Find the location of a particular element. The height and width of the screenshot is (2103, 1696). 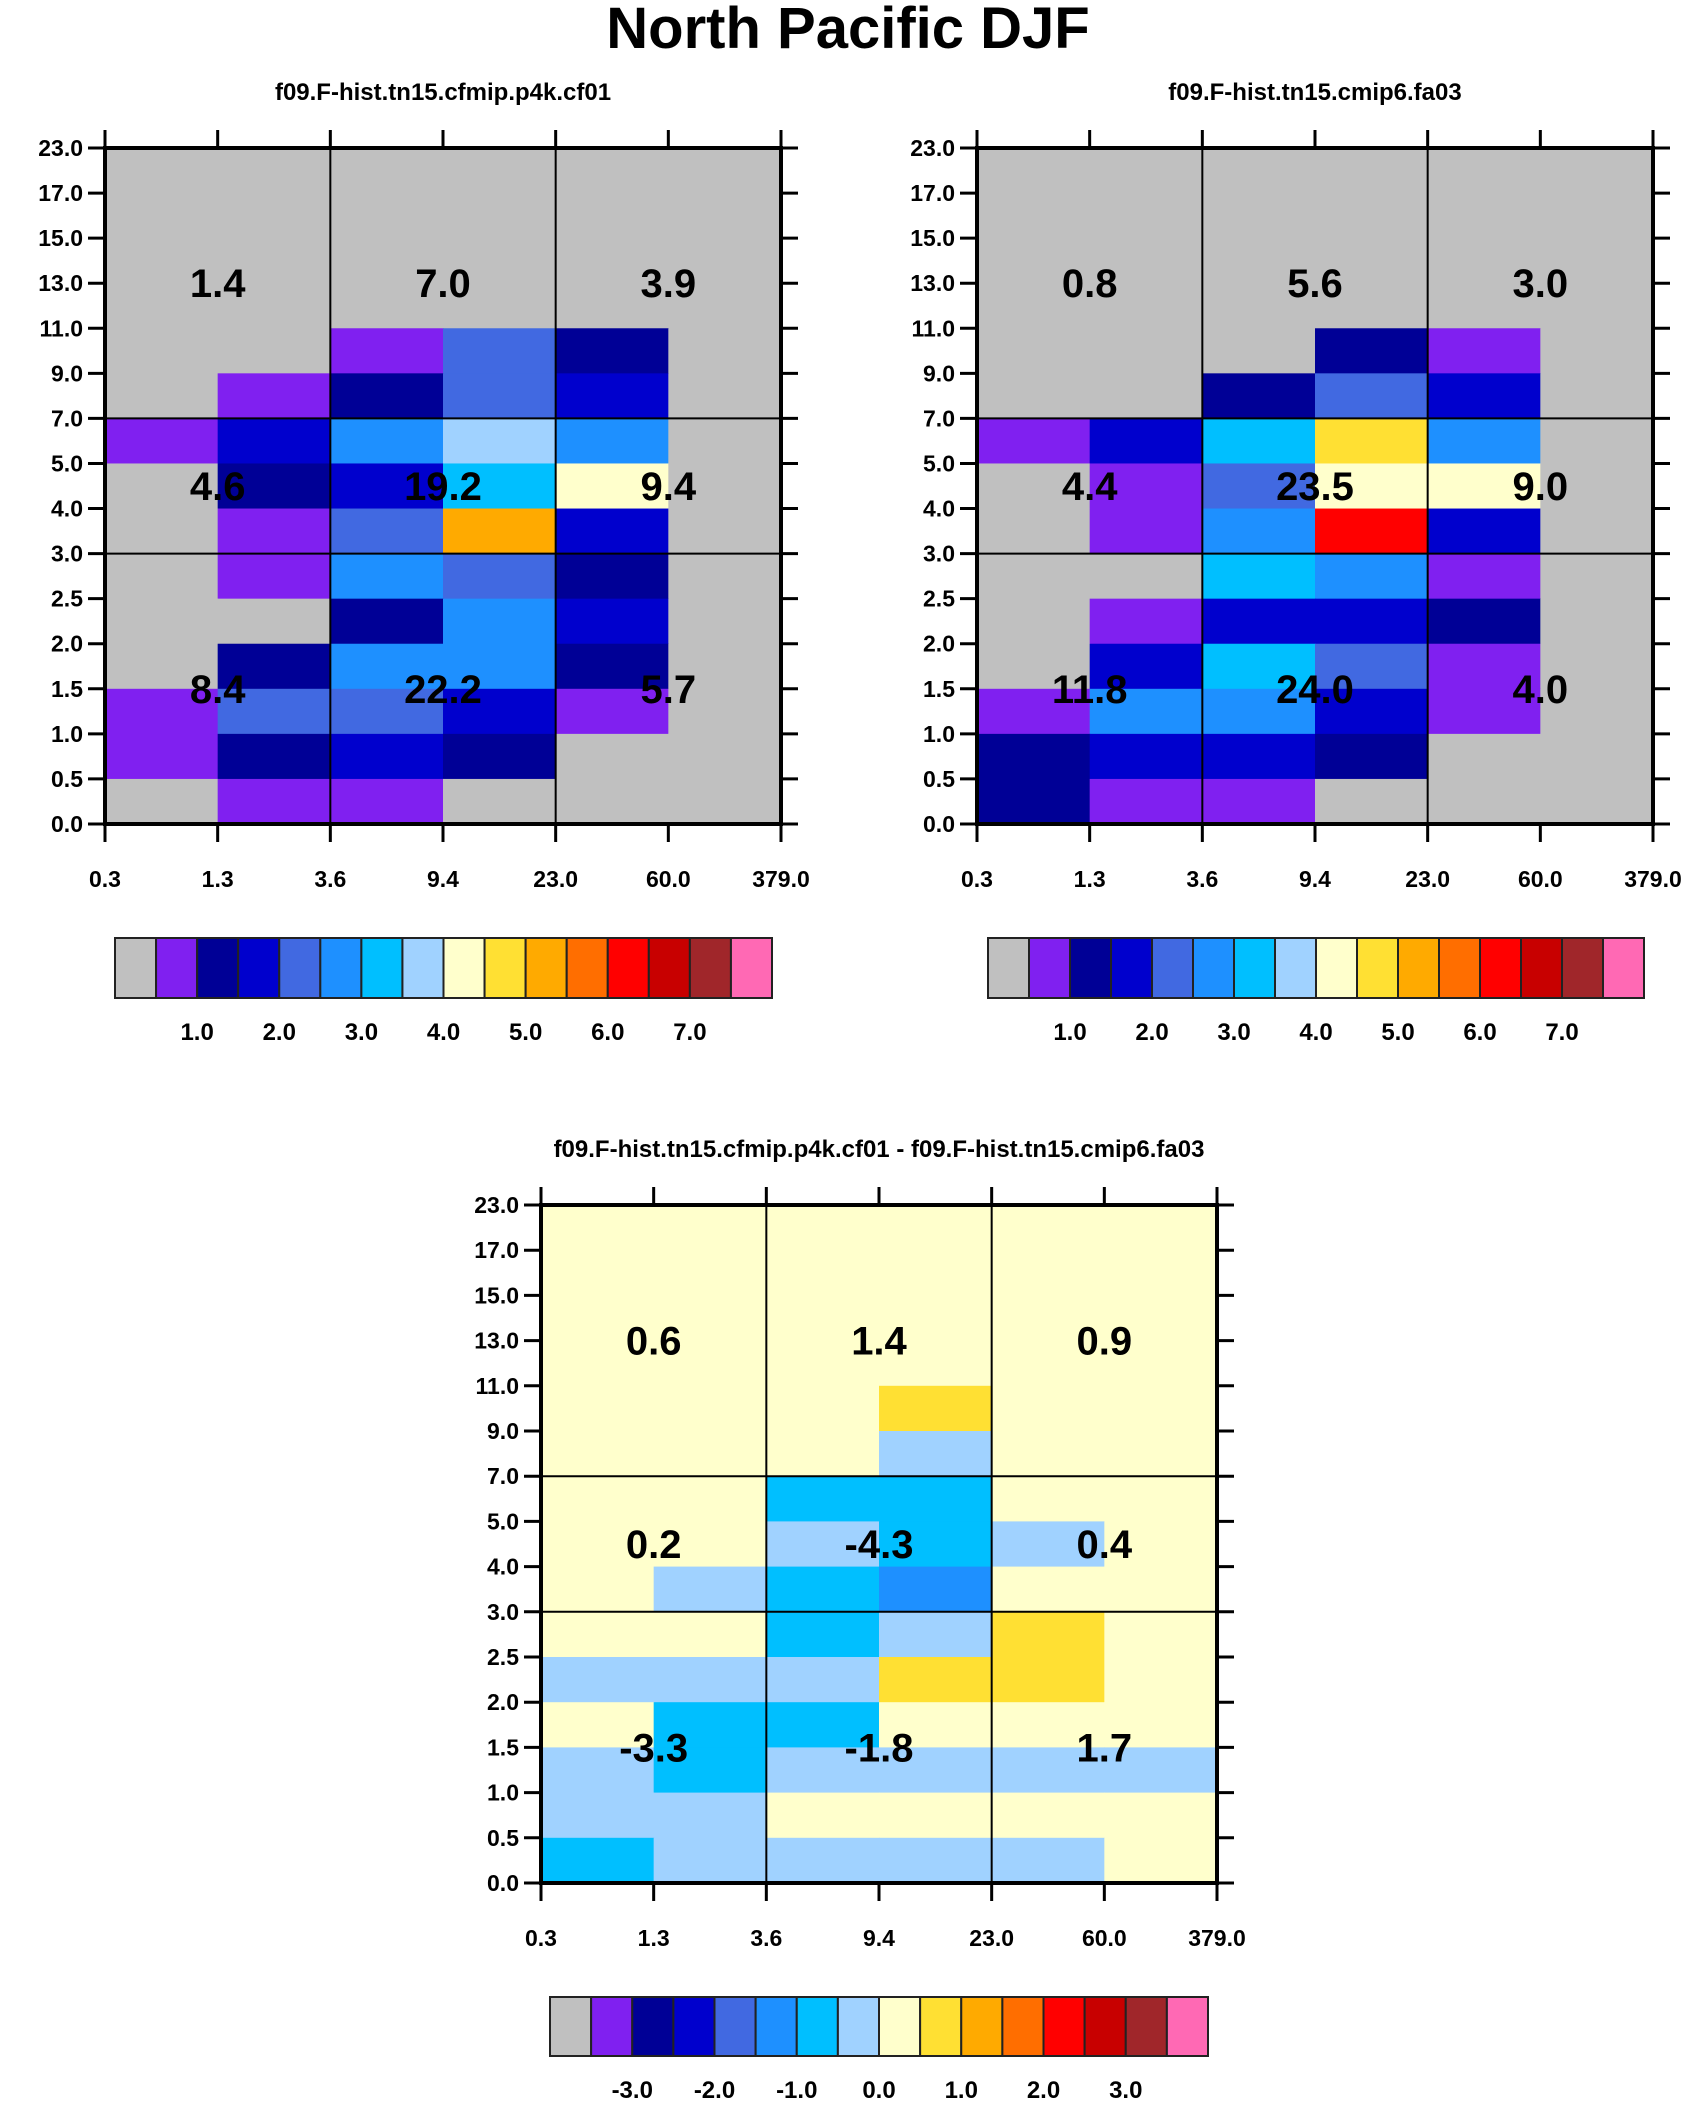

y-tick-label: 9.0 is located at coordinates (503, 1431).